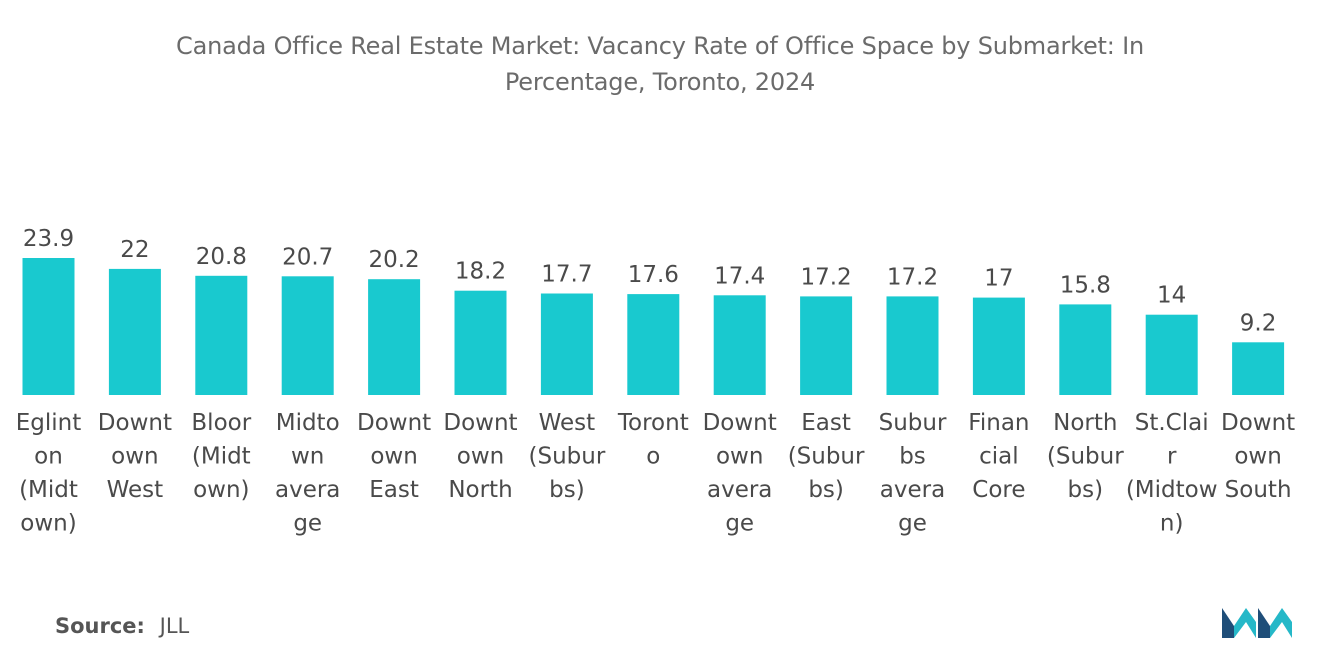 This screenshot has height=665, width=1320. What do you see at coordinates (1258, 323) in the screenshot?
I see `data-label: 9.2` at bounding box center [1258, 323].